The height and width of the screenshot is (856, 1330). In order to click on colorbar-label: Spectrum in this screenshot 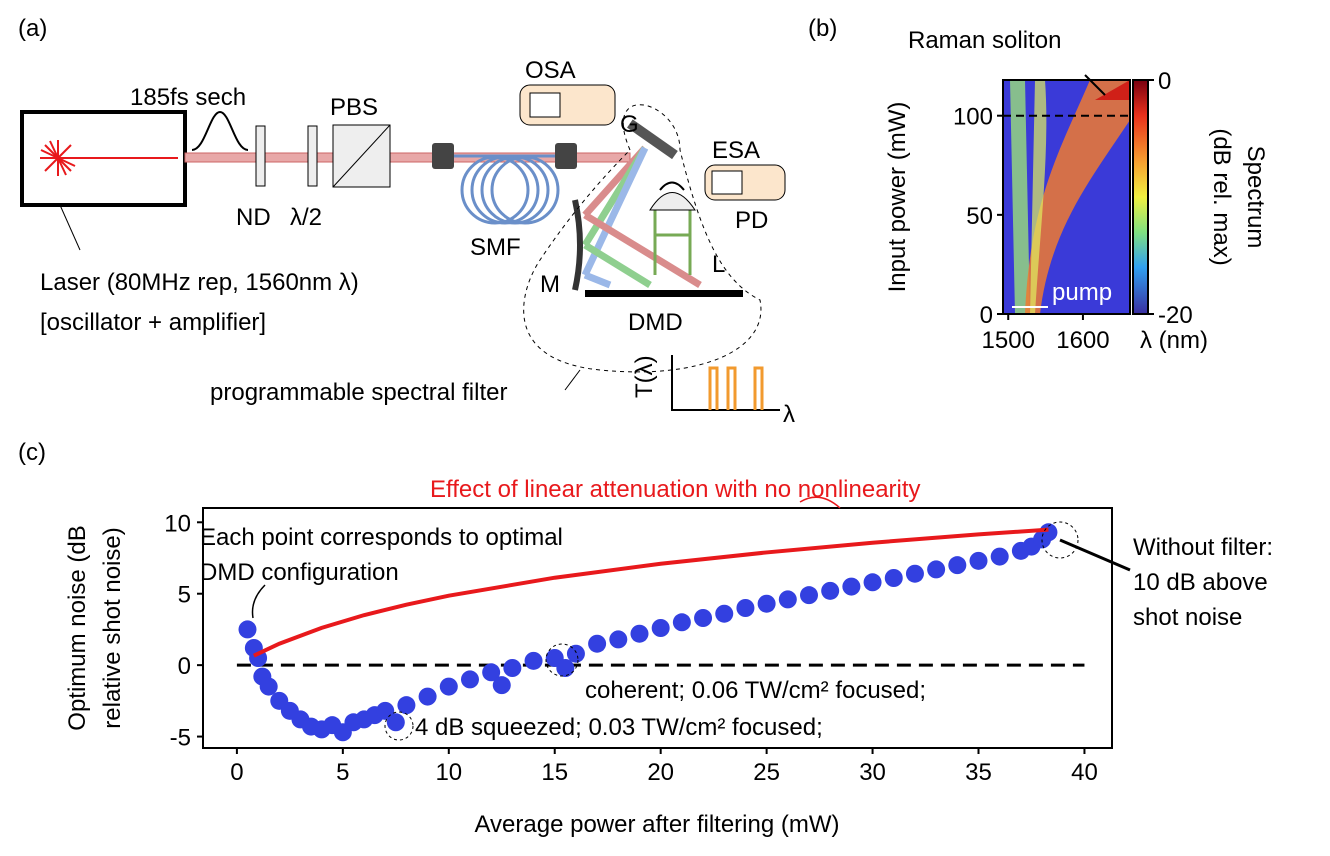, I will do `click(1255, 197)`.